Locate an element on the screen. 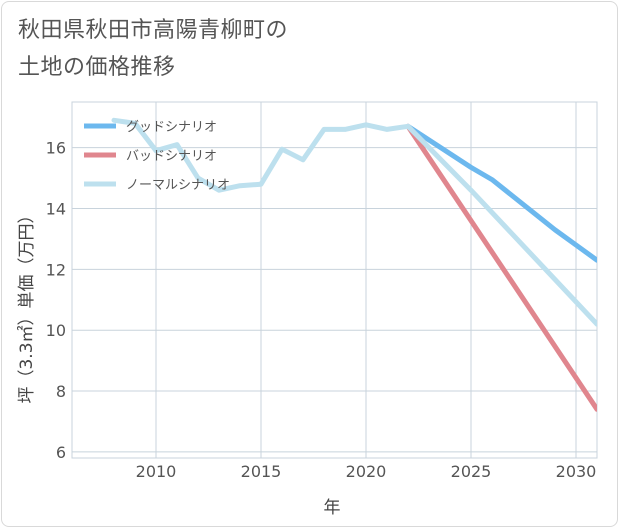 This screenshot has width=621, height=530. y-tick-label: 6 is located at coordinates (61, 452).